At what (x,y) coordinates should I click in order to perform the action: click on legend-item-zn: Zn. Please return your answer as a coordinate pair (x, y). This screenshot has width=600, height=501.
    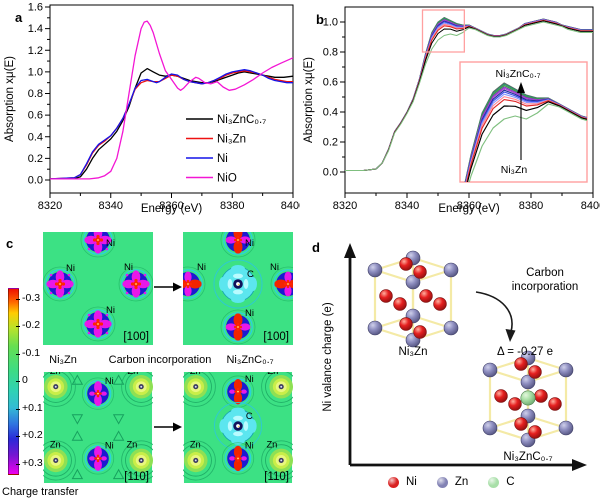
    Looking at the image, I should click on (452, 482).